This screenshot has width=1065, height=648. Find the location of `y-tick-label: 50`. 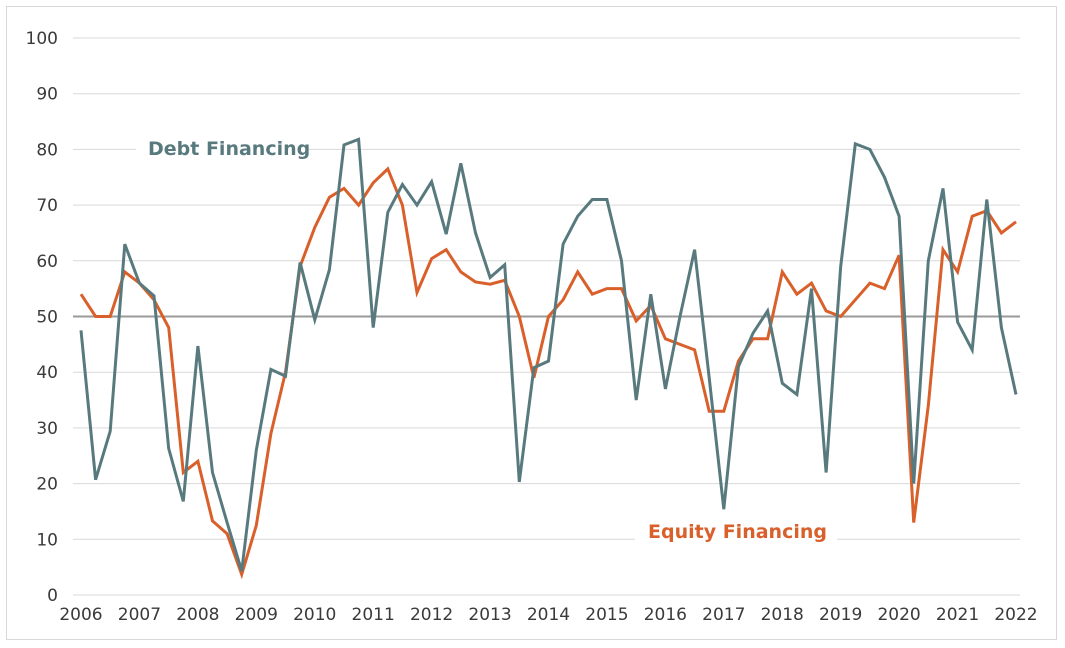

y-tick-label: 50 is located at coordinates (47, 318).